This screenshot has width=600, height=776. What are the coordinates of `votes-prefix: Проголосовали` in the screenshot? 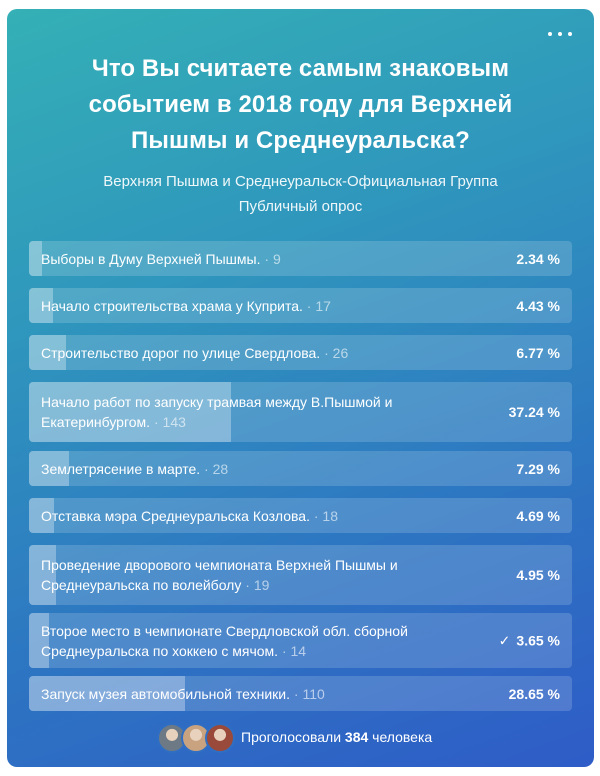 It's located at (291, 737).